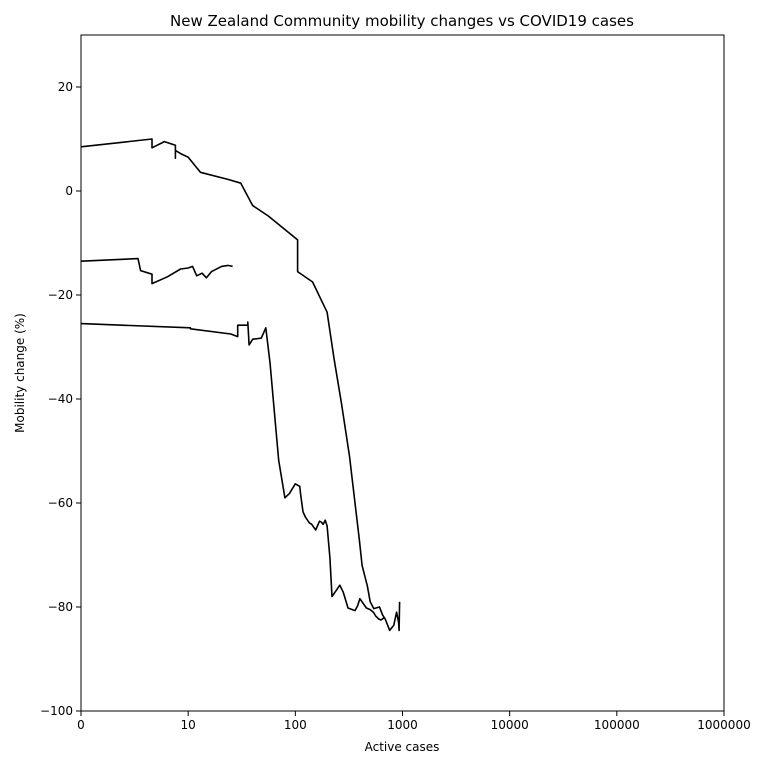  Describe the element at coordinates (56, 711) in the screenshot. I see `y-tick-label: −100` at that location.